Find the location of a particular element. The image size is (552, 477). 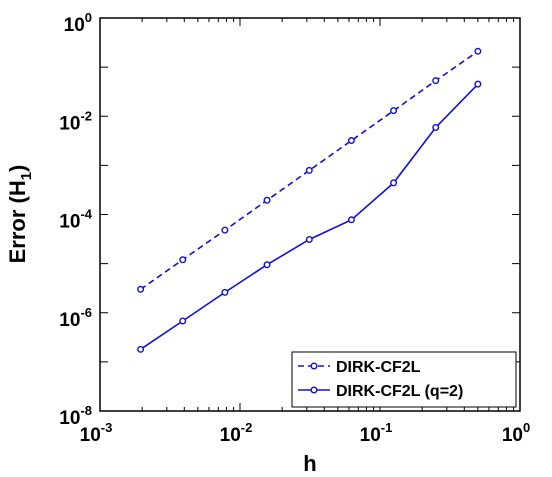

x-tick-label: 10⁰ is located at coordinates (516, 433).